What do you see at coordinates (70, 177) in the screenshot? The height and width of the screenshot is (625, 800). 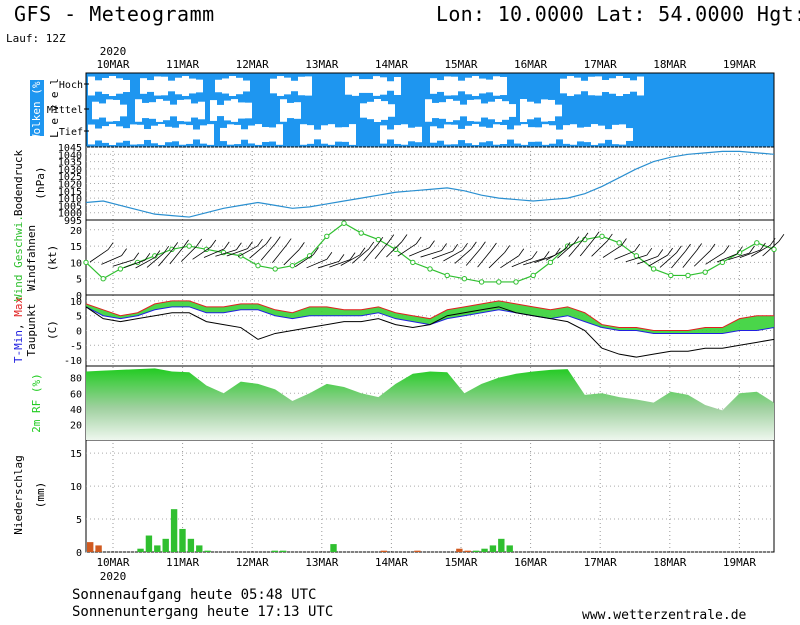 I see `pressure-tick-label: 1025` at bounding box center [70, 177].